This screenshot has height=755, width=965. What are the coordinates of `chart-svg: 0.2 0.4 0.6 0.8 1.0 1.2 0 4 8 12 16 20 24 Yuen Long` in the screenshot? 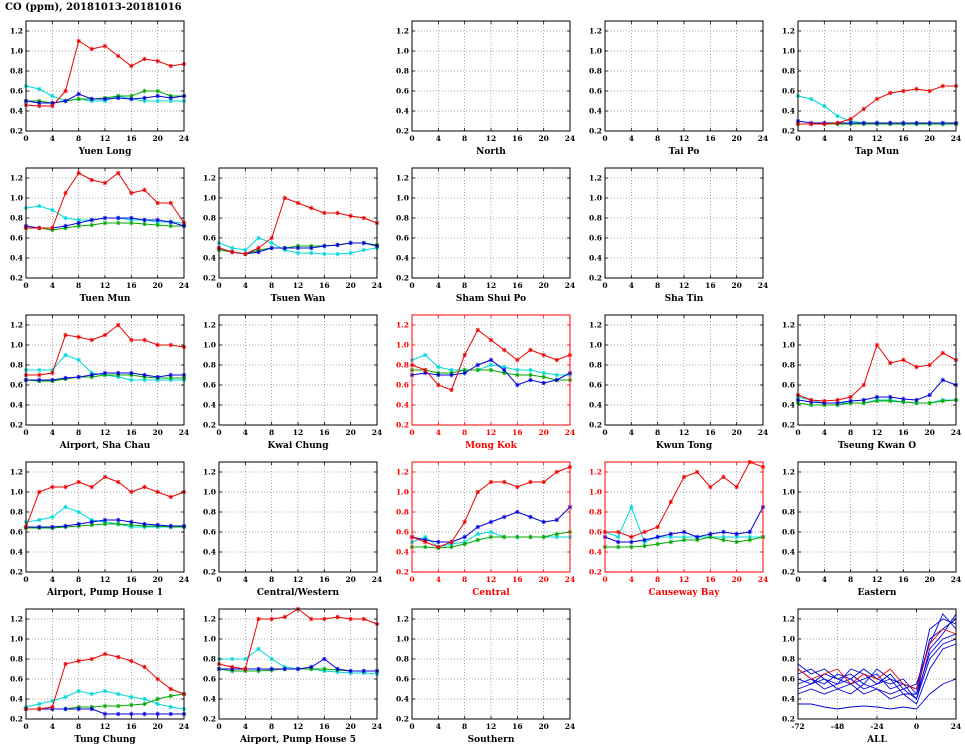 It's located at (99, 88).